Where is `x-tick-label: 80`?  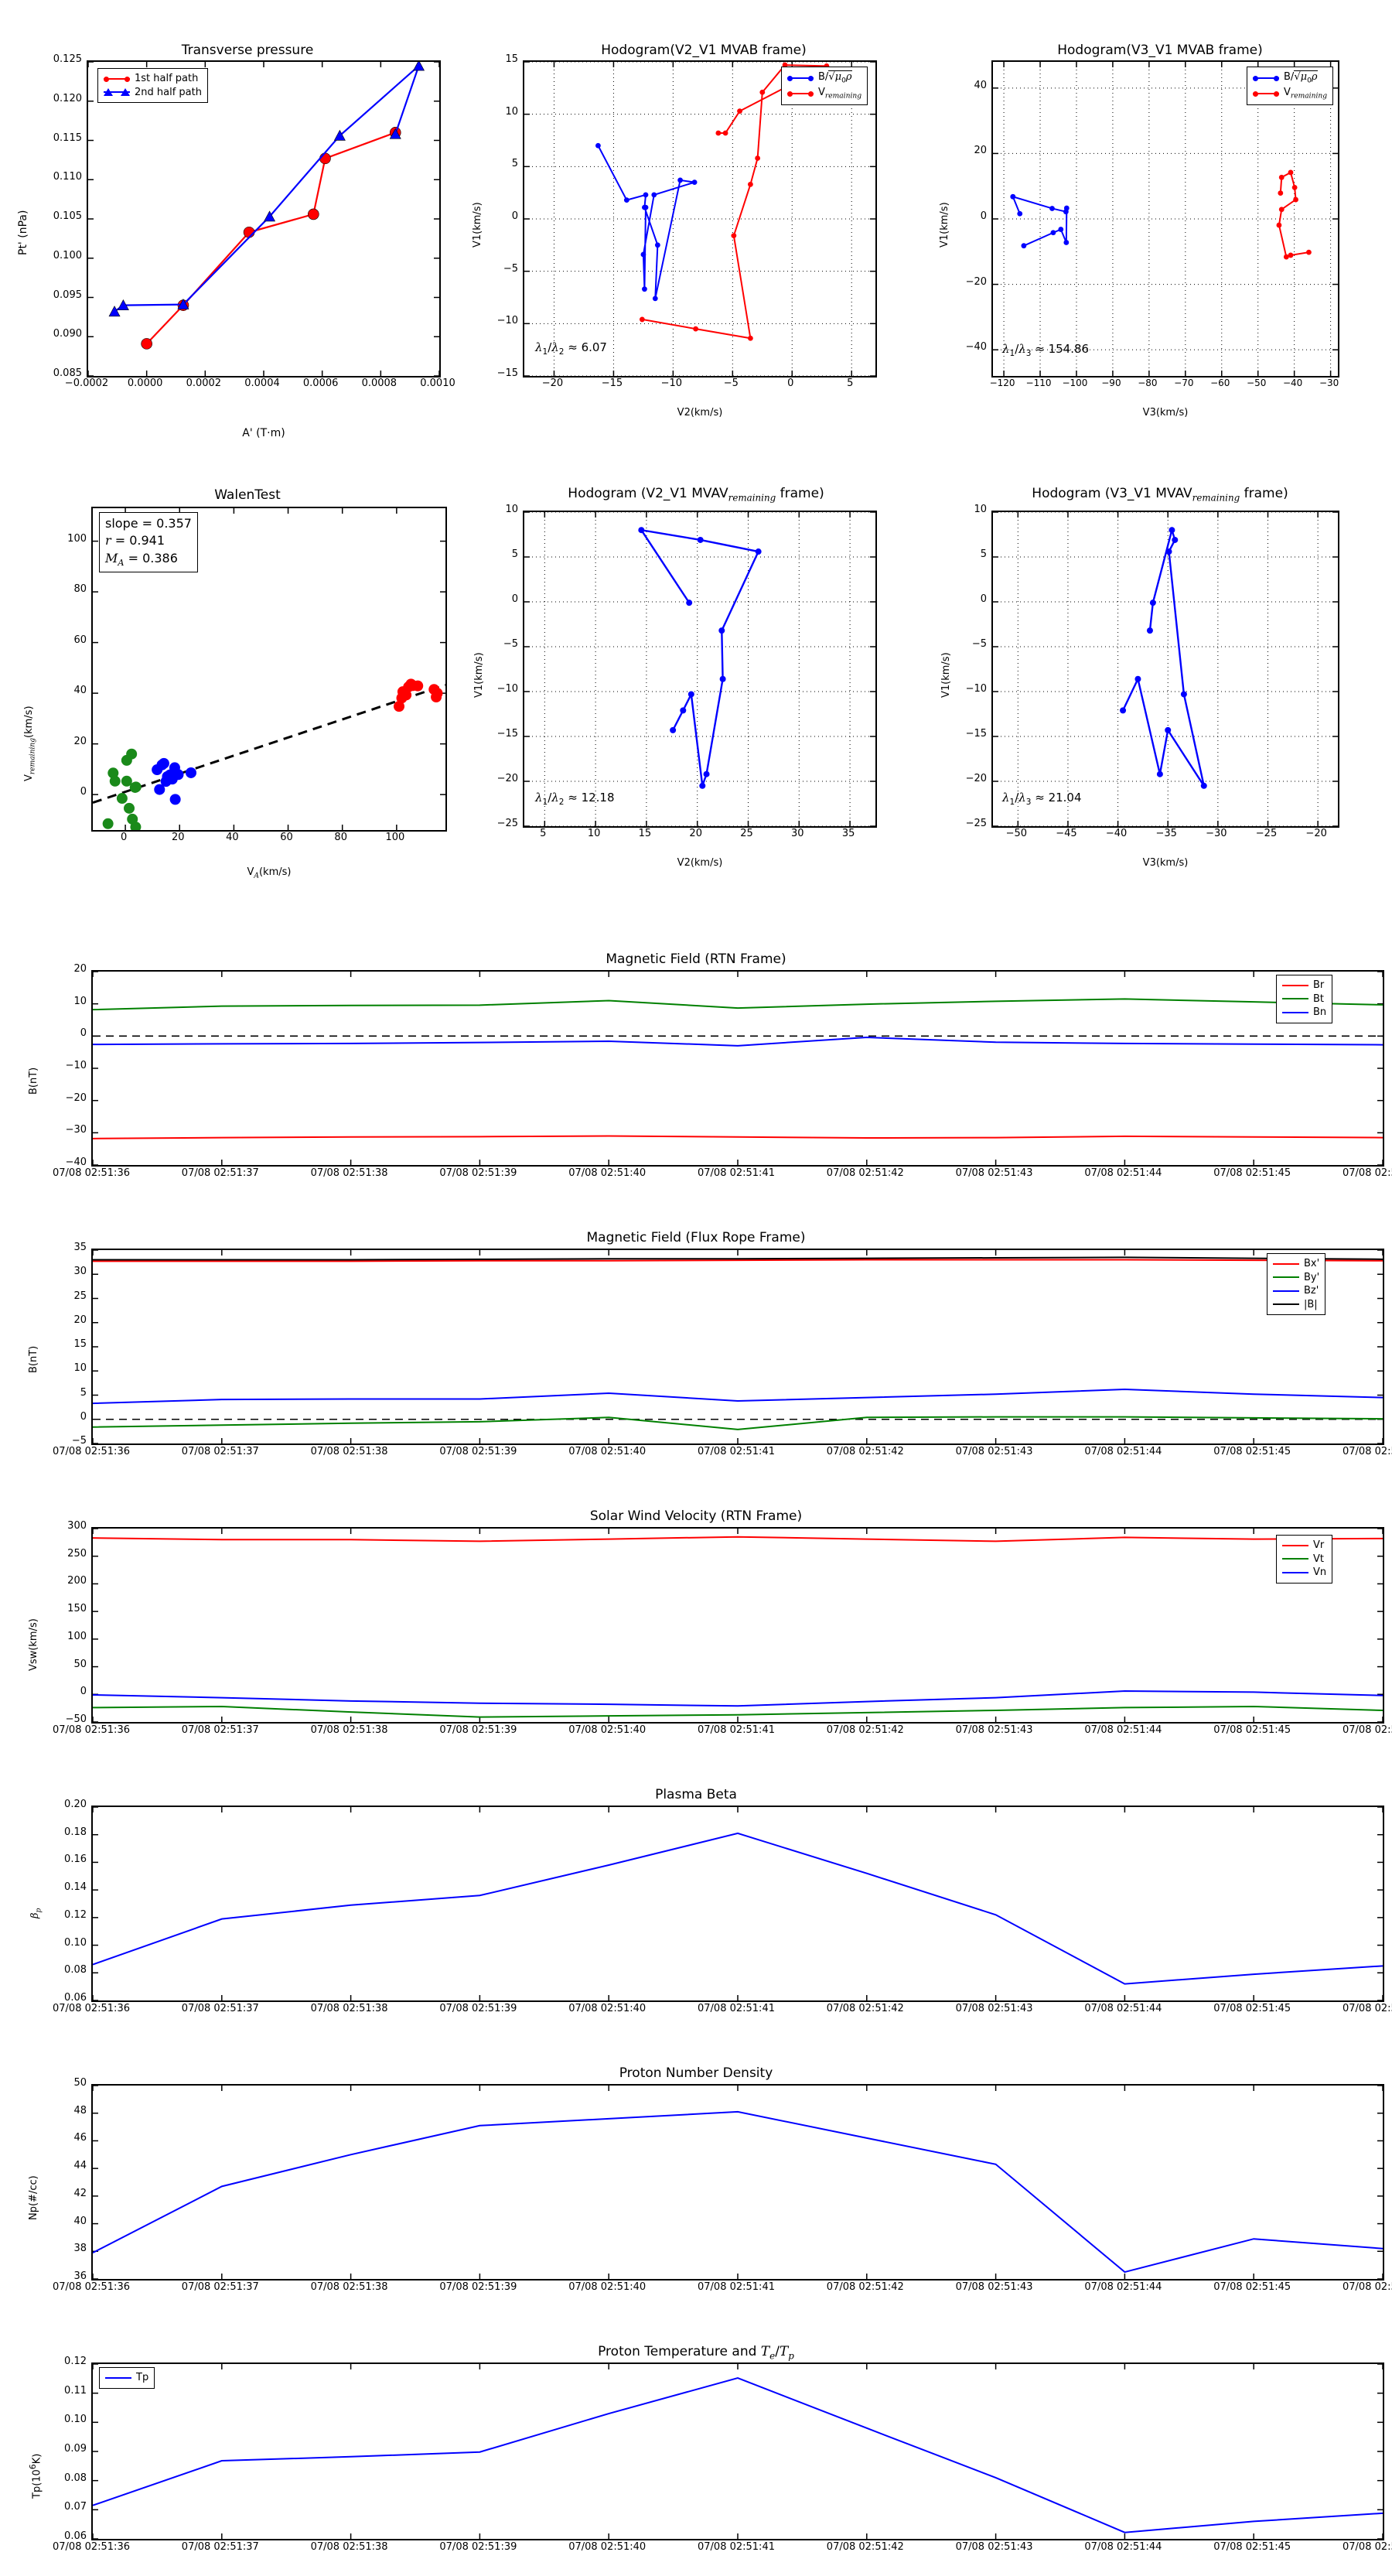 x-tick-label: 80 is located at coordinates (340, 837).